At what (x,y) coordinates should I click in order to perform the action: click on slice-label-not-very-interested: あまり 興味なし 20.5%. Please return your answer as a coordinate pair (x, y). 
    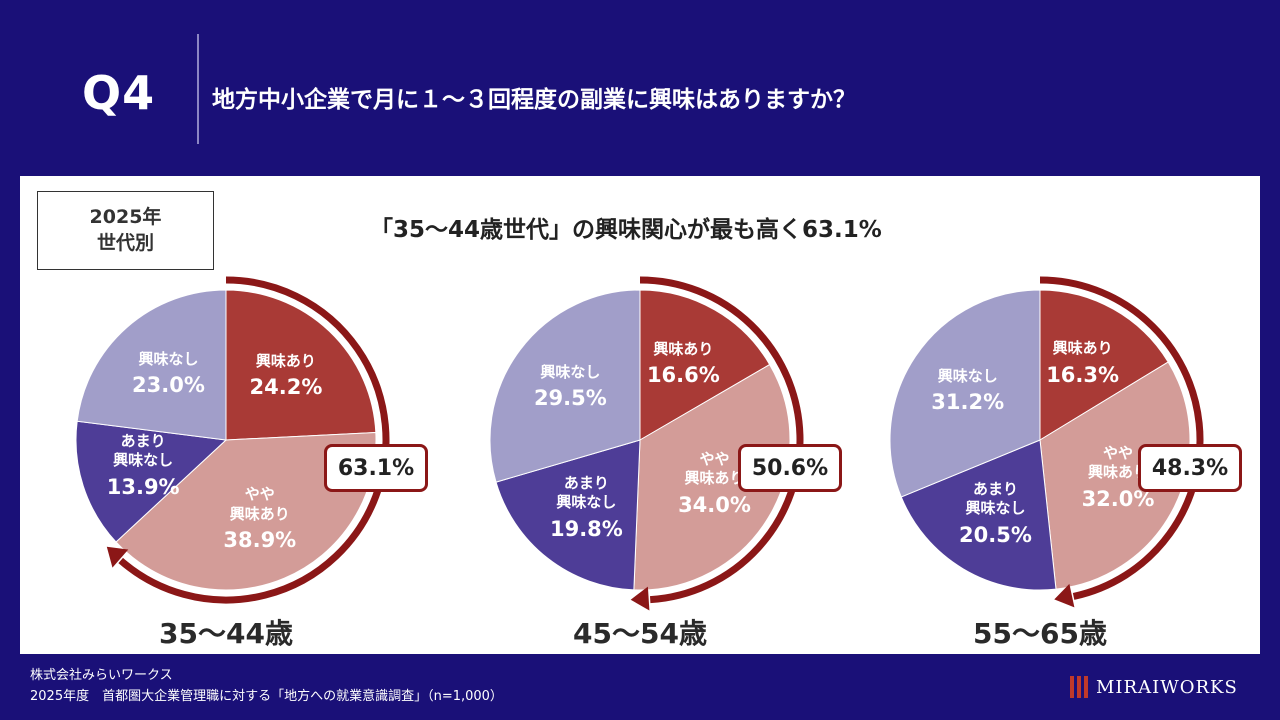
    Looking at the image, I should click on (995, 513).